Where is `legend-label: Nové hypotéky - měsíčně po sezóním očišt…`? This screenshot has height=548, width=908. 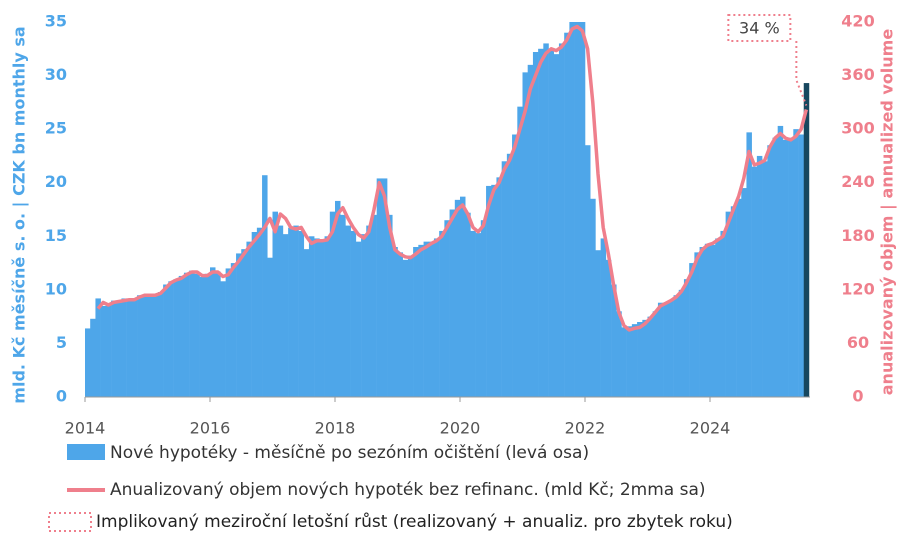
legend-label: Nové hypotéky - měsíčně po sezóním očišt… is located at coordinates (349, 453).